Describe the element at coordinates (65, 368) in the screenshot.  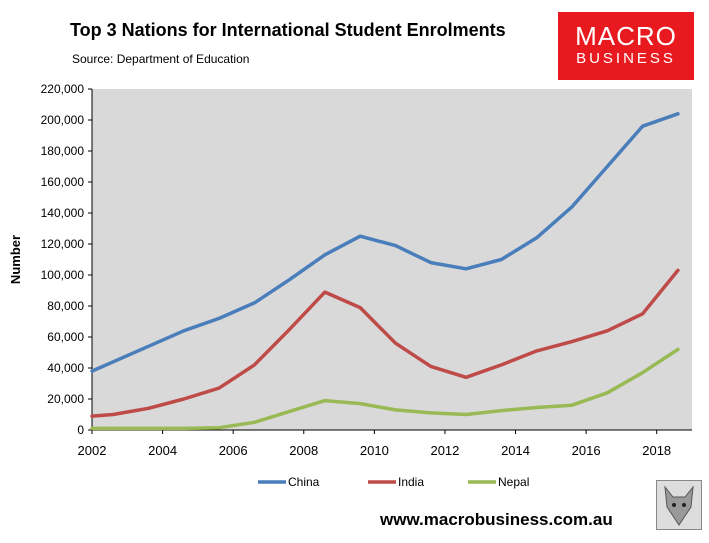
I see `y-tick-label: 40,000` at that location.